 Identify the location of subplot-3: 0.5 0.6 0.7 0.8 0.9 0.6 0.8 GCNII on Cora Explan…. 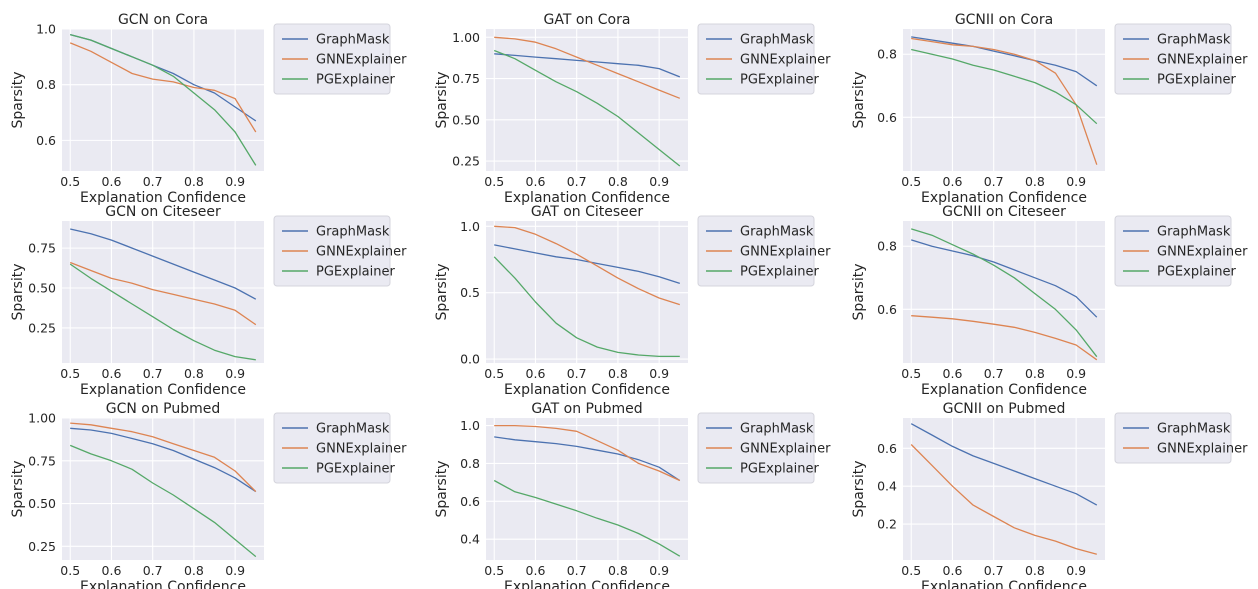
(1049, 109).